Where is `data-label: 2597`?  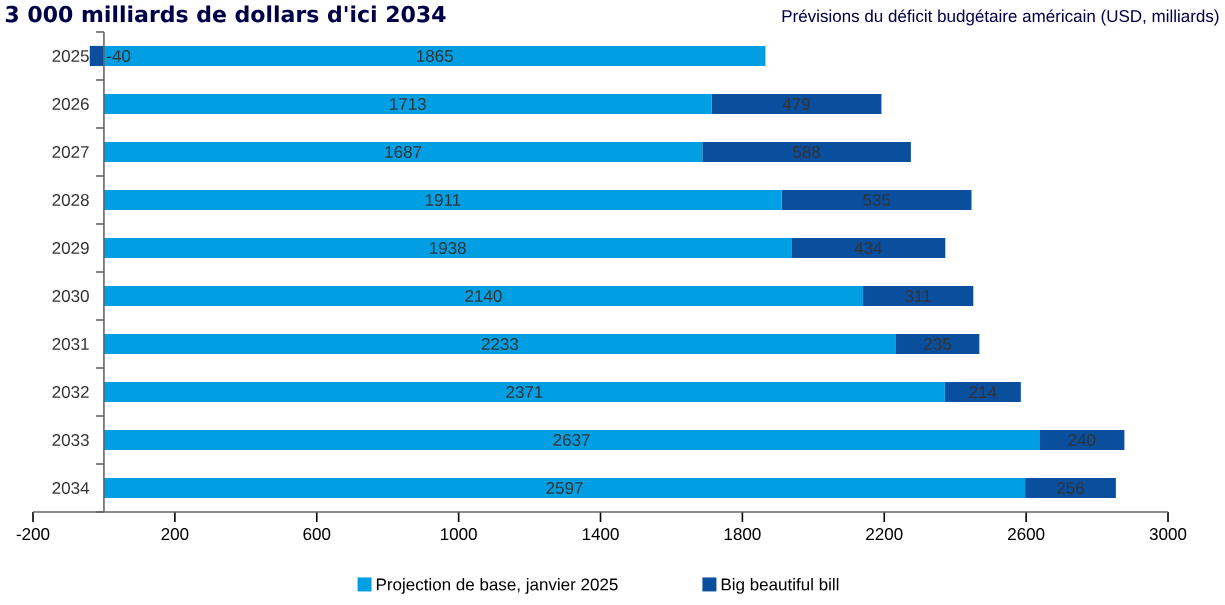 data-label: 2597 is located at coordinates (564, 488).